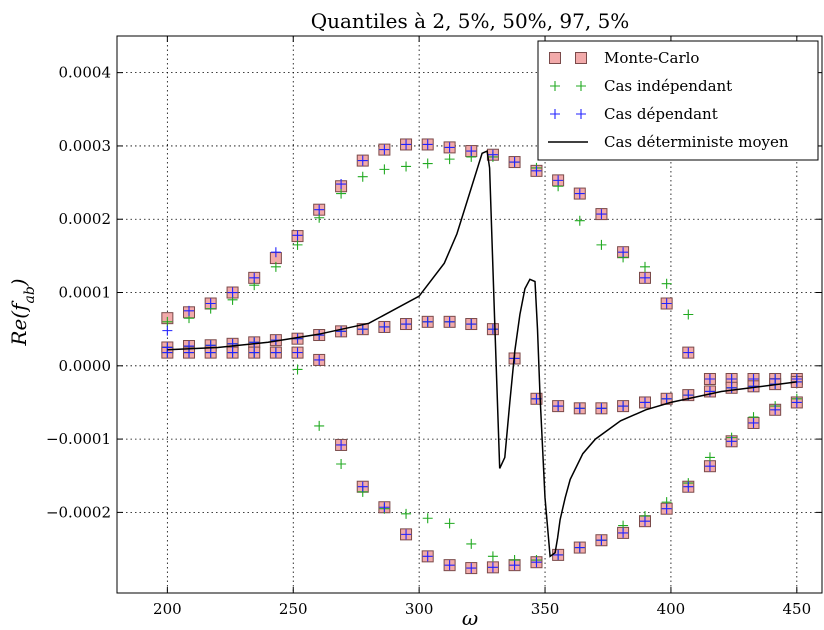 The height and width of the screenshot is (630, 824). What do you see at coordinates (470, 618) in the screenshot?
I see `x-axis-label: ω` at bounding box center [470, 618].